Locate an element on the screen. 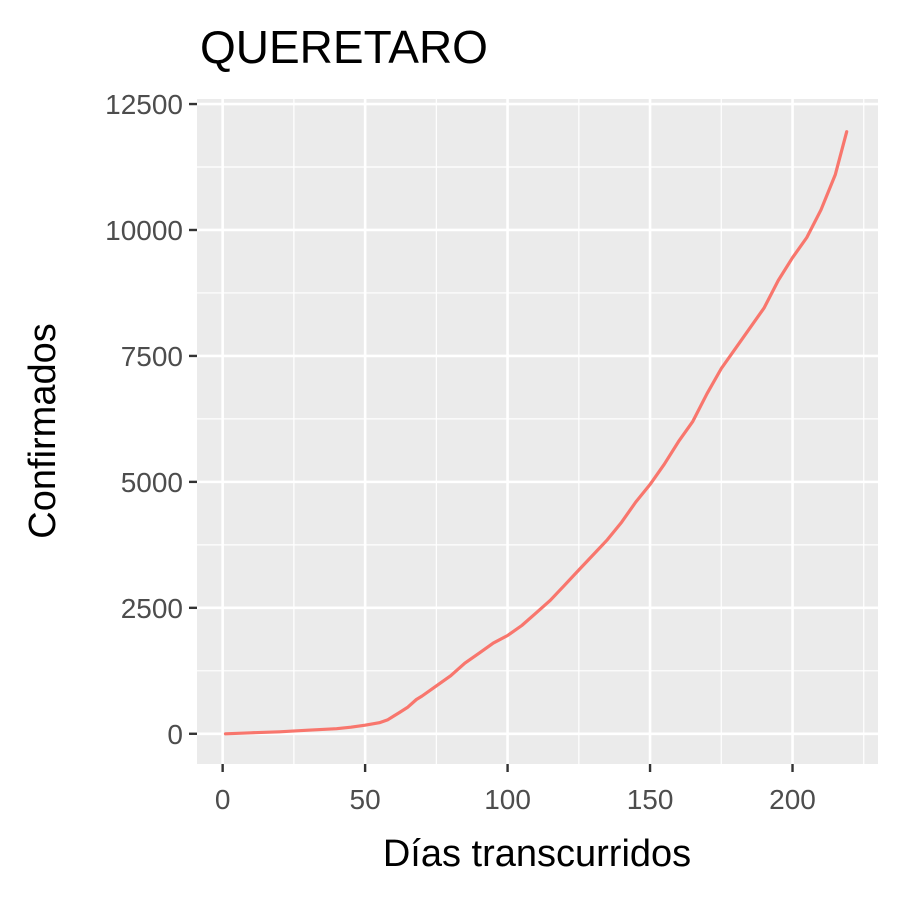 Image resolution: width=900 pixels, height=900 pixels. x-tick-label: 100 is located at coordinates (507, 799).